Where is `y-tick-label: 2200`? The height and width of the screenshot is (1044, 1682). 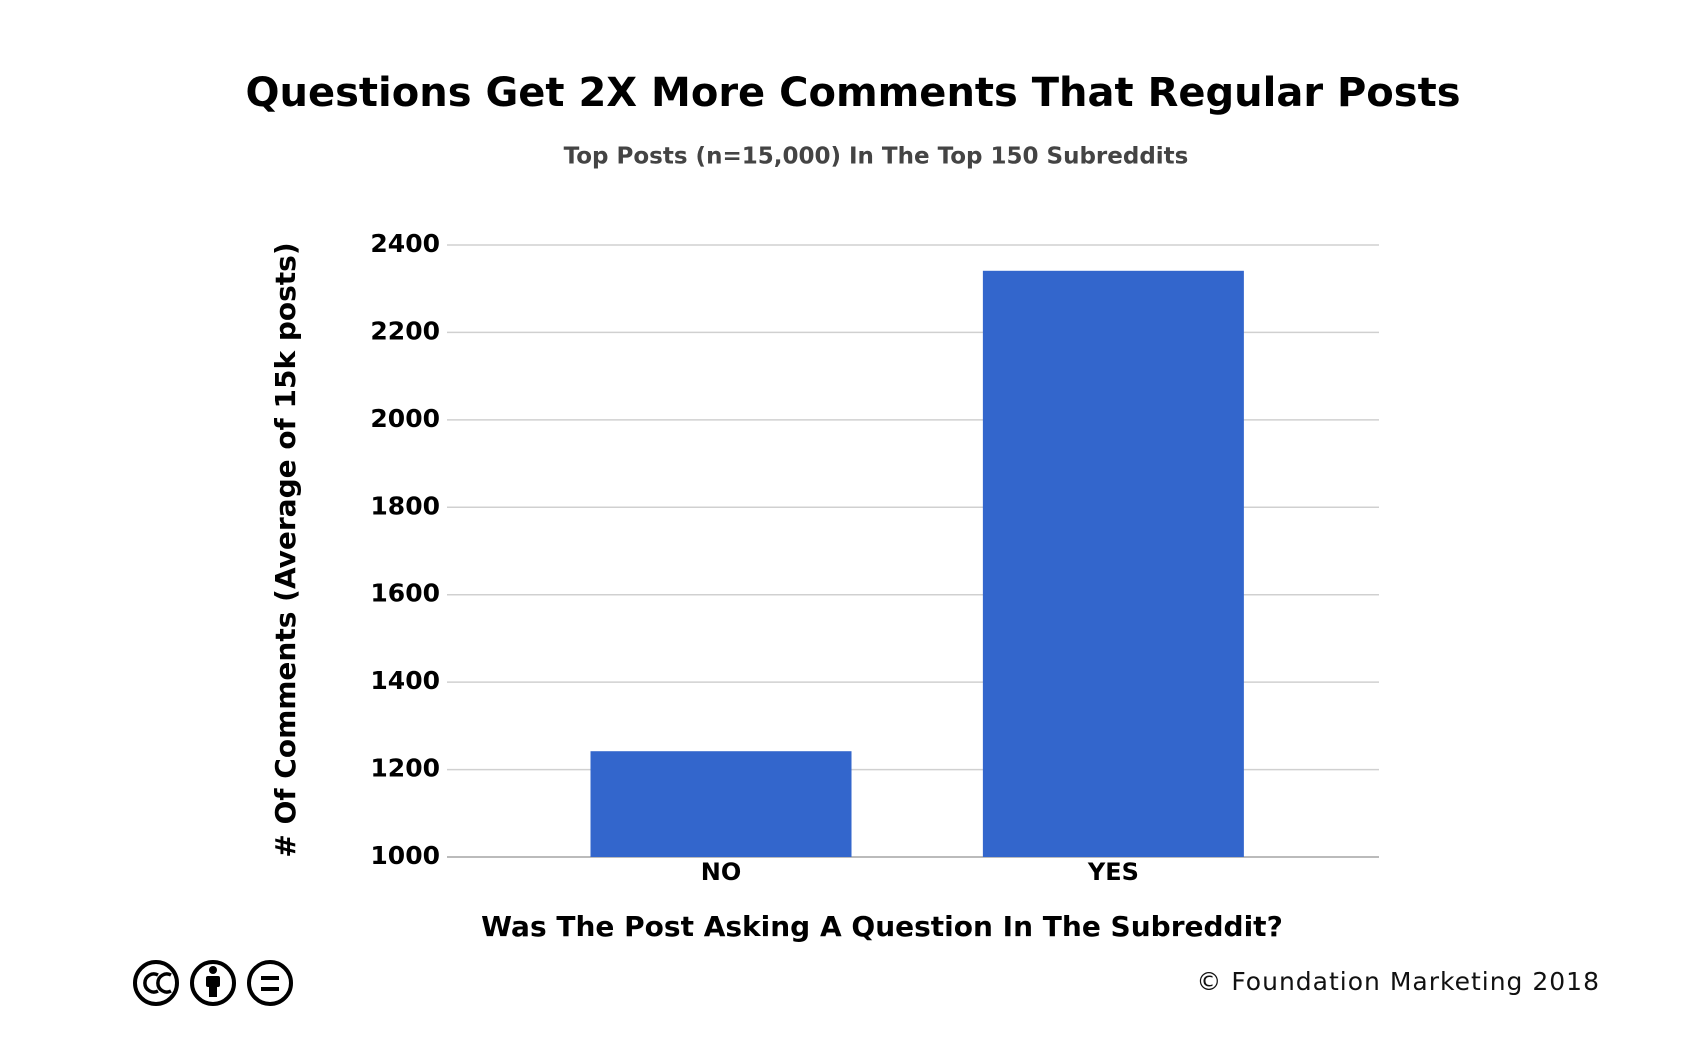 y-tick-label: 2200 is located at coordinates (405, 330).